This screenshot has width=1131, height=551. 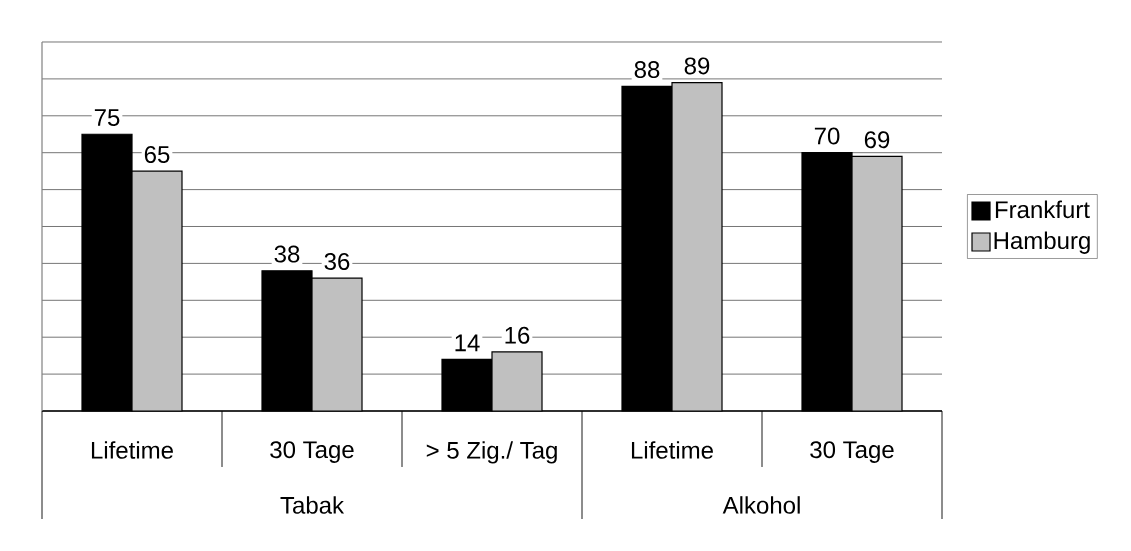 What do you see at coordinates (337, 261) in the screenshot?
I see `data-label: 36` at bounding box center [337, 261].